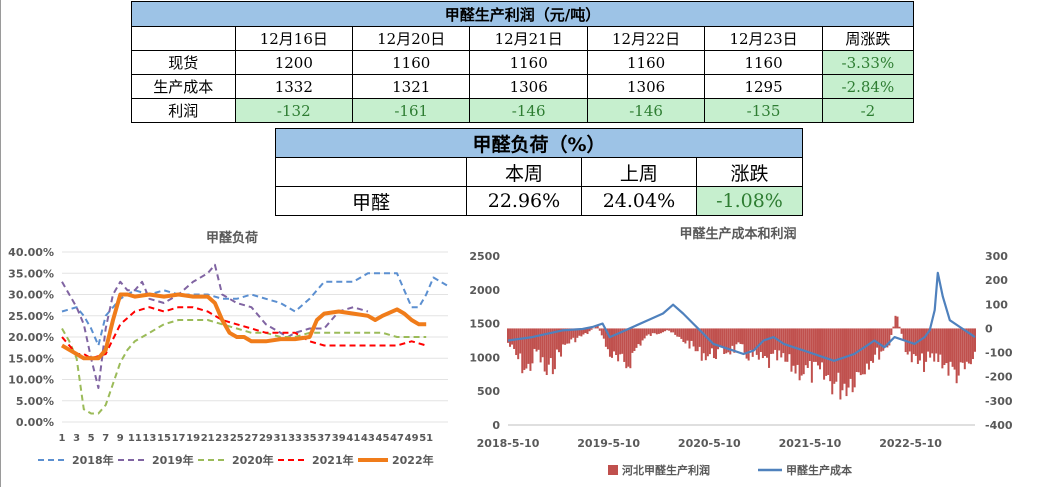  What do you see at coordinates (411, 62) in the screenshot?
I see `cell: 1160` at bounding box center [411, 62].